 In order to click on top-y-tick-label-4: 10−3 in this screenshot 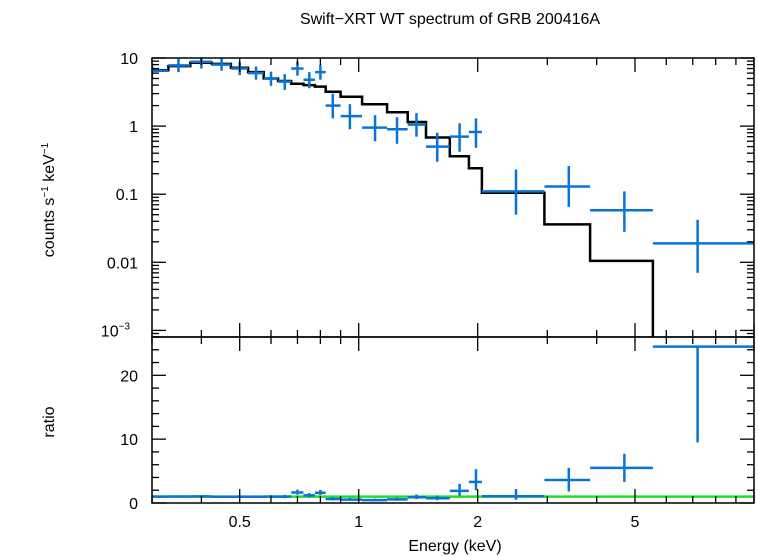, I will do `click(116, 330)`.